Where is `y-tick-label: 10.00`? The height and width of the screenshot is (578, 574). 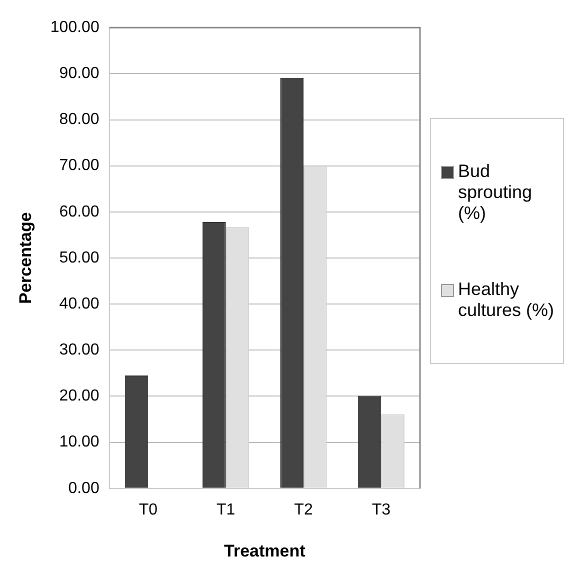
y-tick-label: 10.00 is located at coordinates (79, 442).